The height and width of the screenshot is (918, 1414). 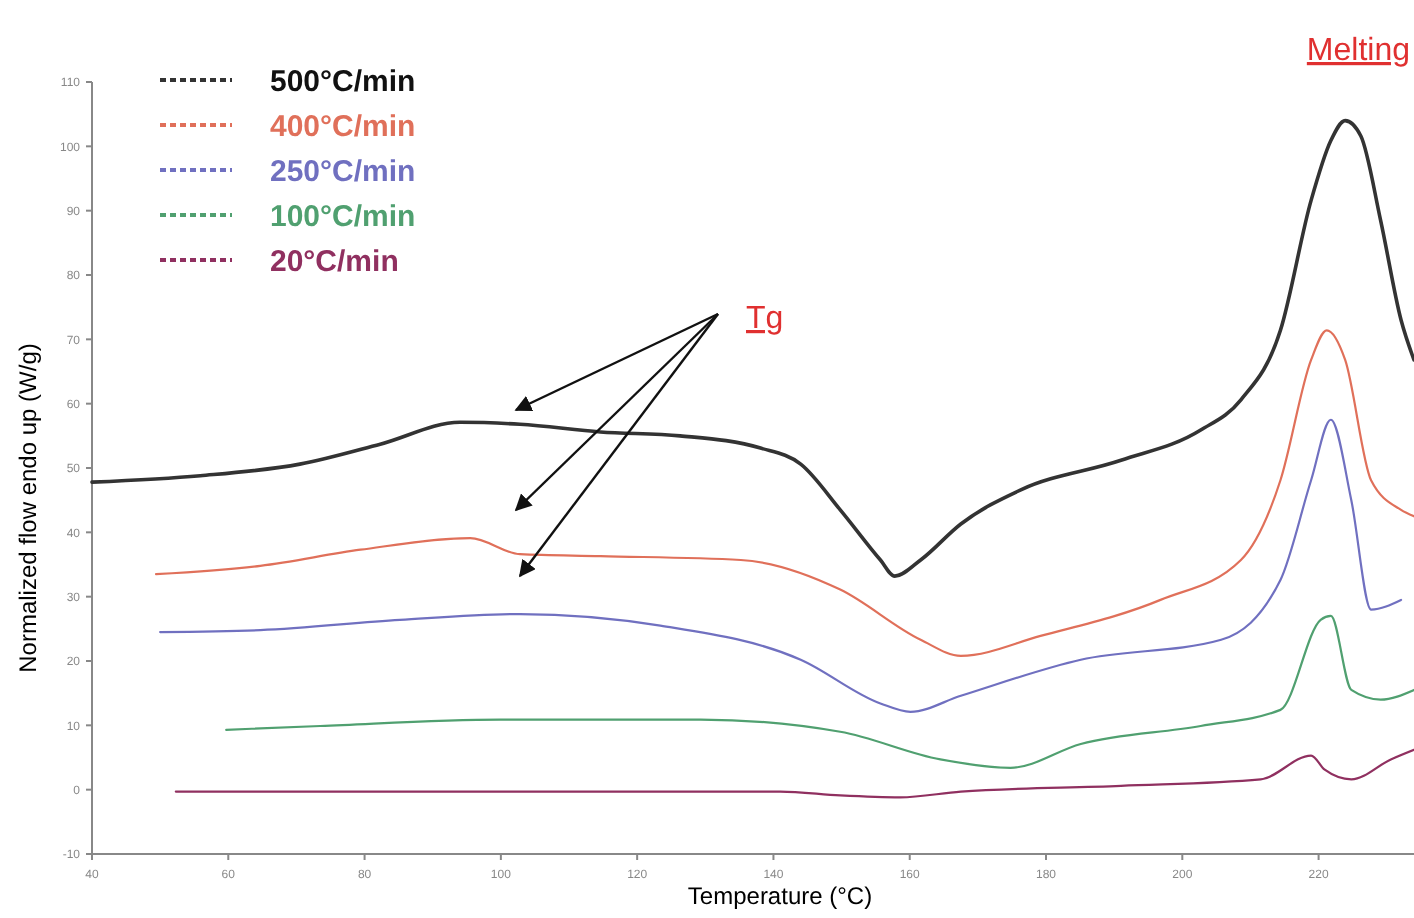 I want to click on y-axis-title: Normalized flow endo up (W/g), so click(x=28, y=508).